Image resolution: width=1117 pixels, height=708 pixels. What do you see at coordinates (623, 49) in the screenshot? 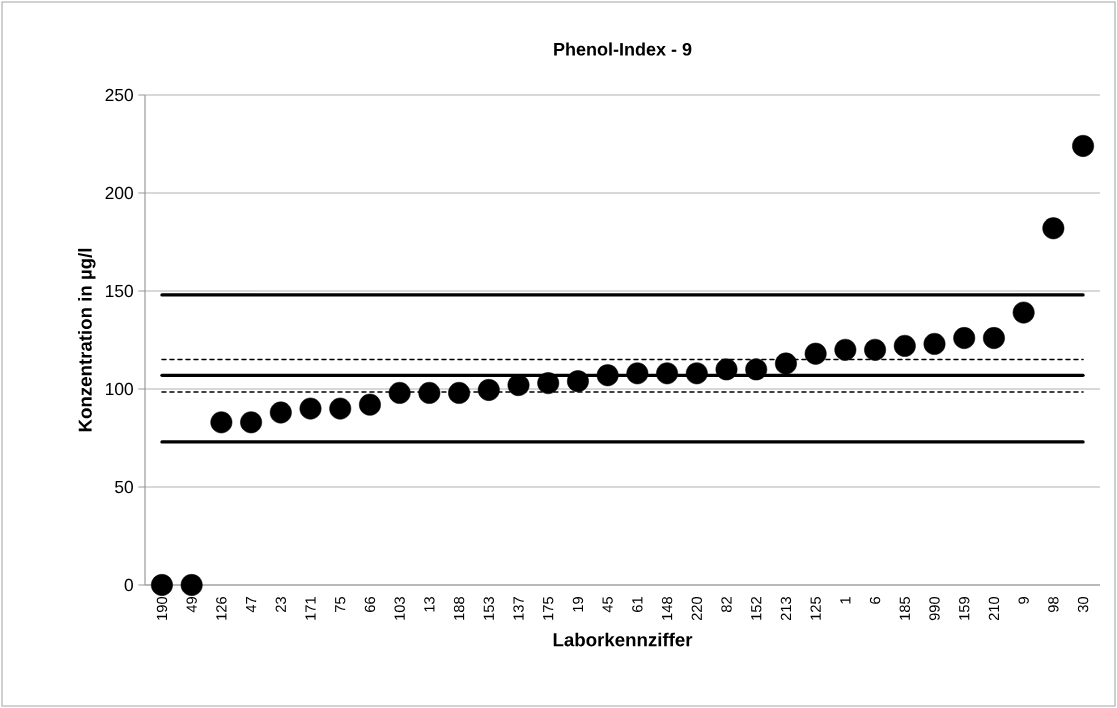
I see `chart-title: Phenol-Index - 9` at bounding box center [623, 49].